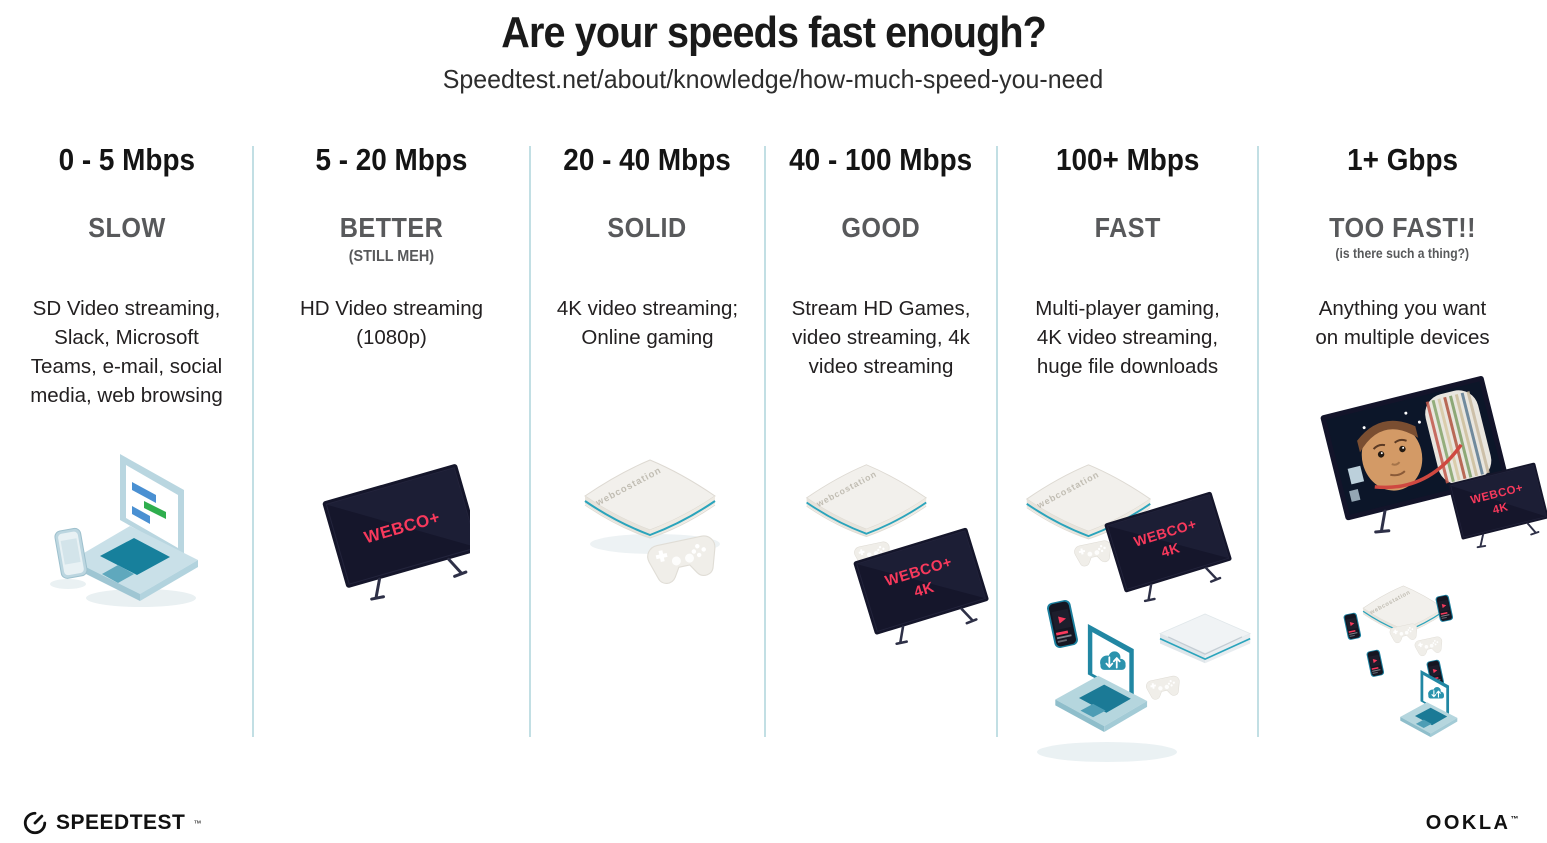 The image size is (1547, 843). Describe the element at coordinates (1402, 323) in the screenshot. I see `column-description: Anything you want on multiple devices` at that location.